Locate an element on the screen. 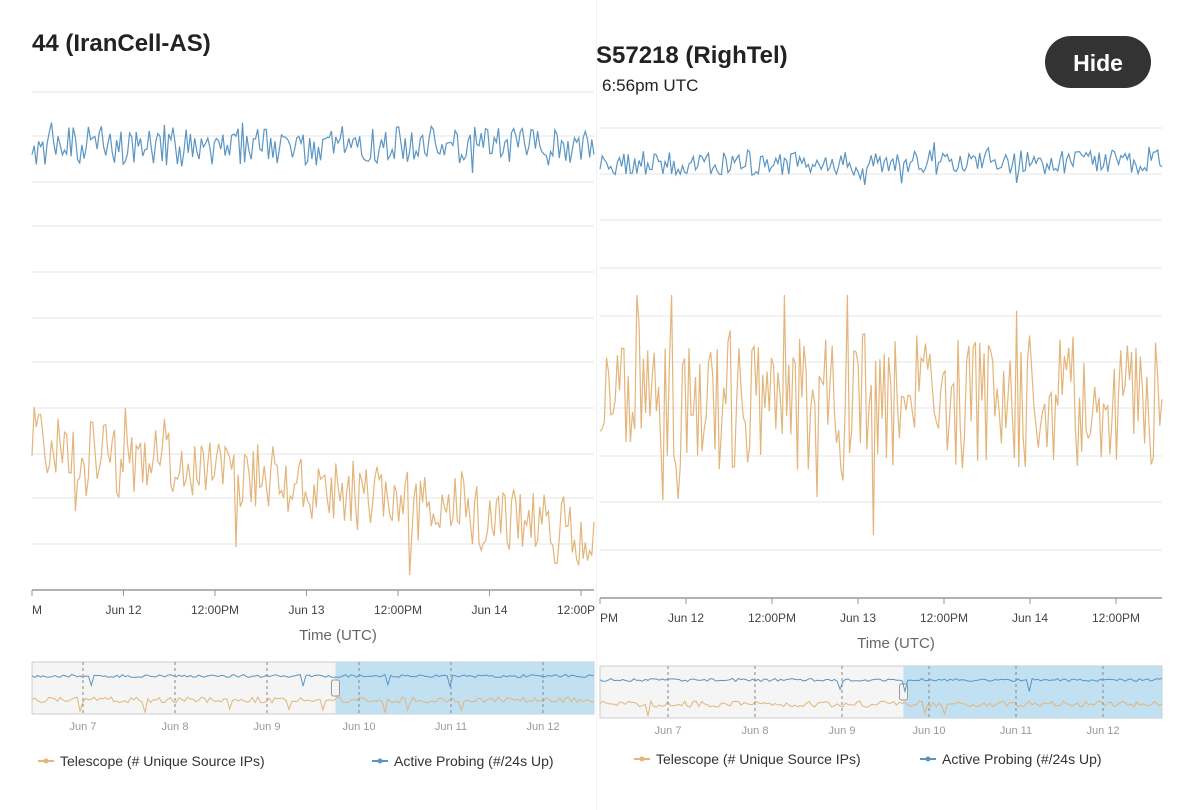 This screenshot has height=810, width=1188. x-tick-label: PM is located at coordinates (609, 618).